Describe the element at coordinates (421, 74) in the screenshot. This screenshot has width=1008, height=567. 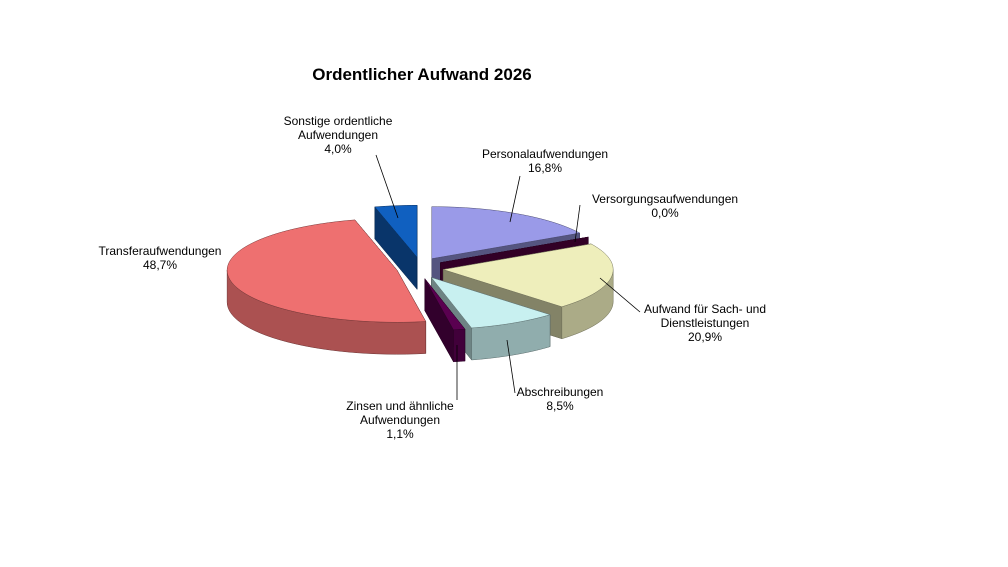
I see `chart-title: Ordentlicher Aufwand 2026` at that location.